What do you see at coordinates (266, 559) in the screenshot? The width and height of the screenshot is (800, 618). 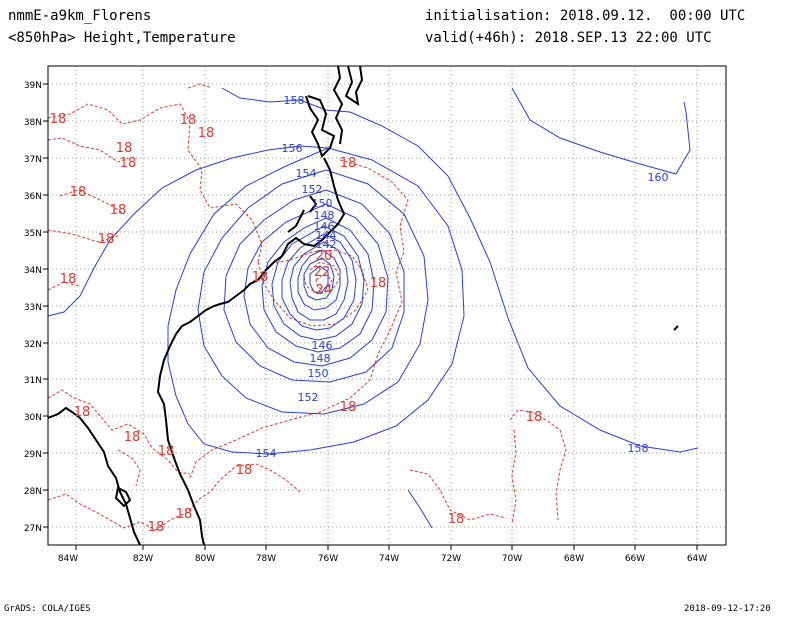 I see `lon-label: 78W` at bounding box center [266, 559].